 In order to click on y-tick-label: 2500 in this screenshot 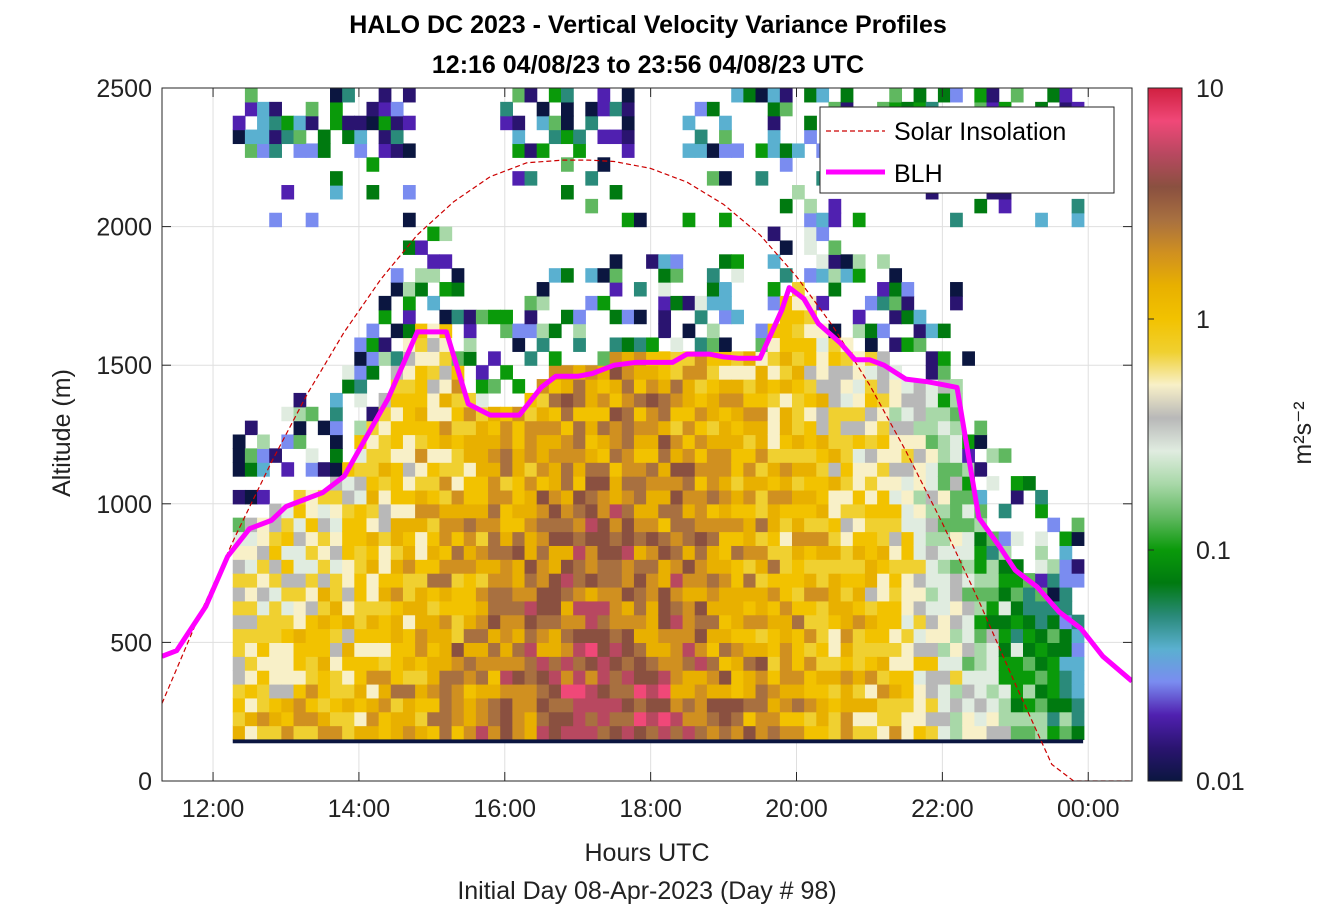, I will do `click(124, 89)`.